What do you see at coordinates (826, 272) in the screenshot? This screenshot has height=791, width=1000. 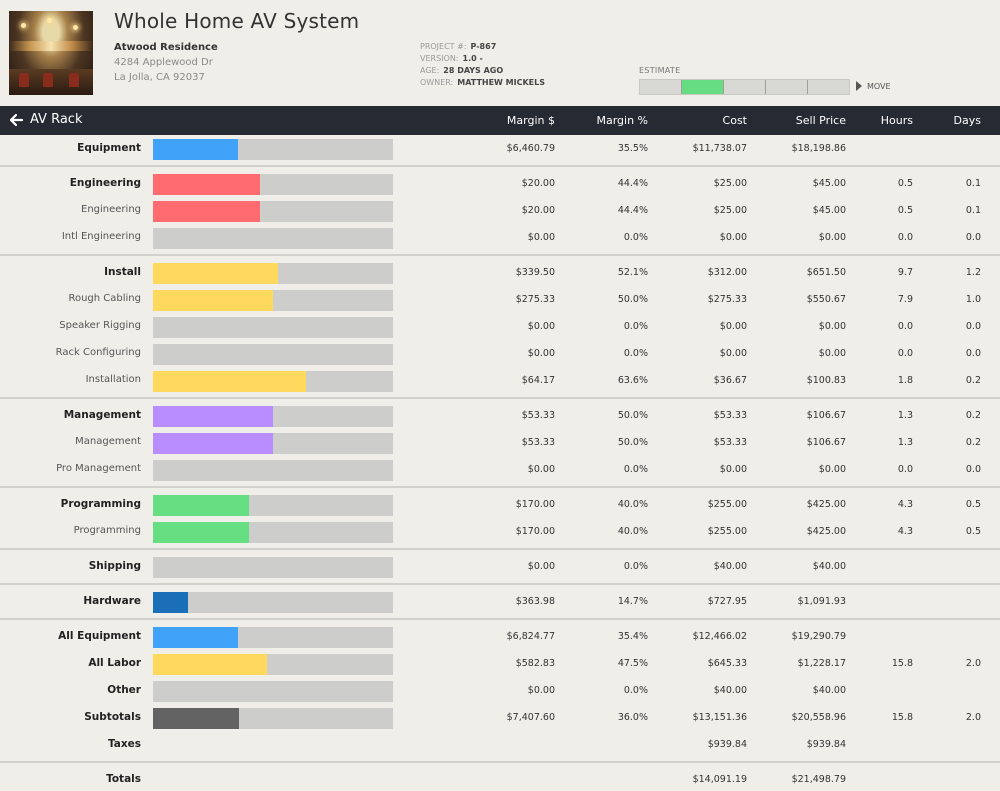 I see `sell-price-value: $651.50` at bounding box center [826, 272].